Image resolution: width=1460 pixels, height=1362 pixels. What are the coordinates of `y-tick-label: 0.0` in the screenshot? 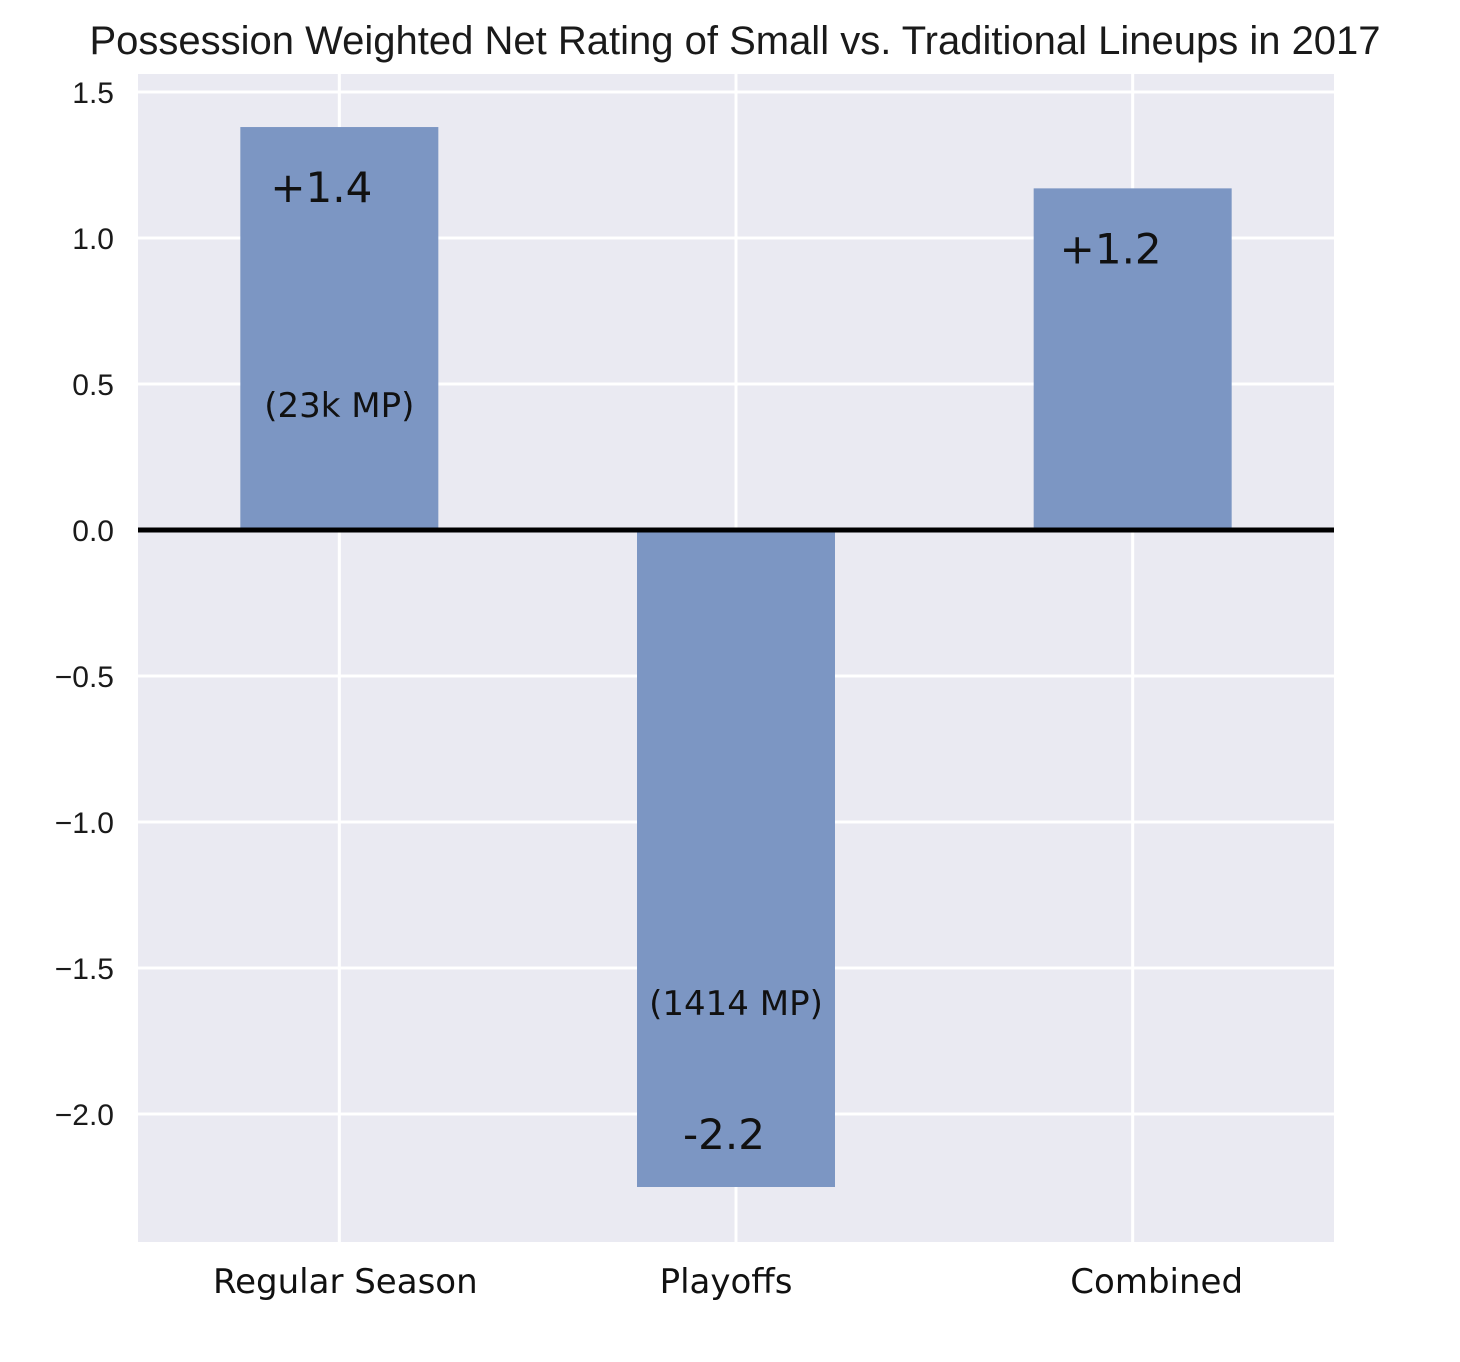 It's located at (93, 531).